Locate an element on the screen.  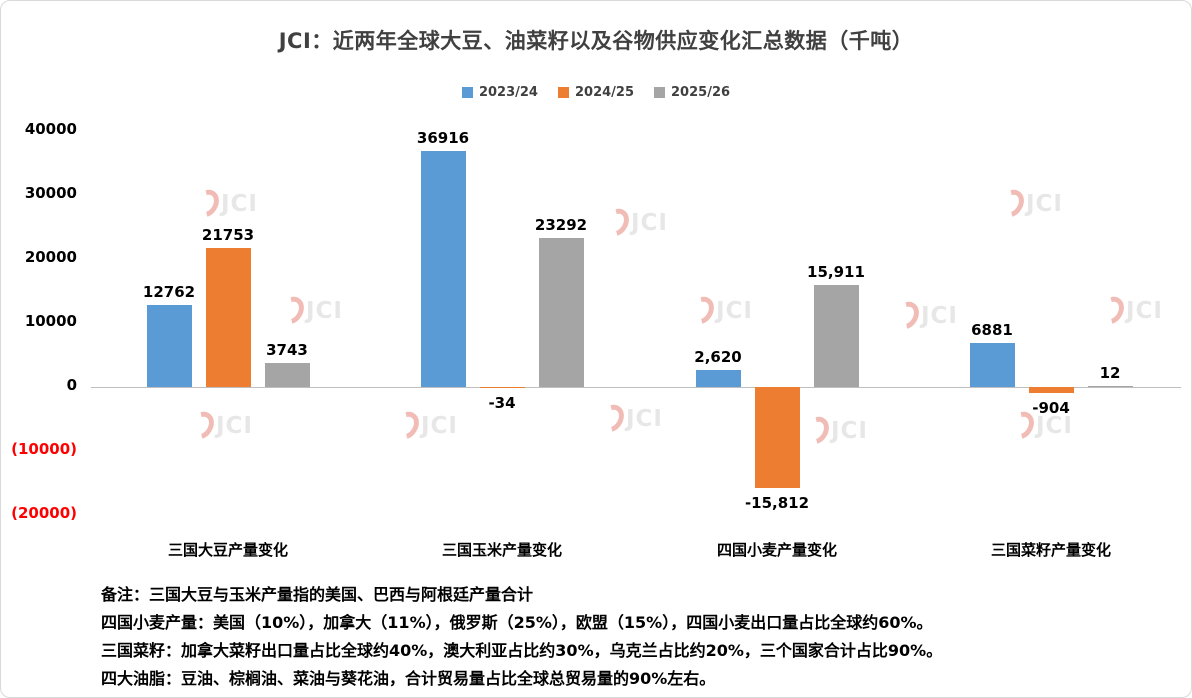
legend-item: 2023/24 is located at coordinates (499, 92).